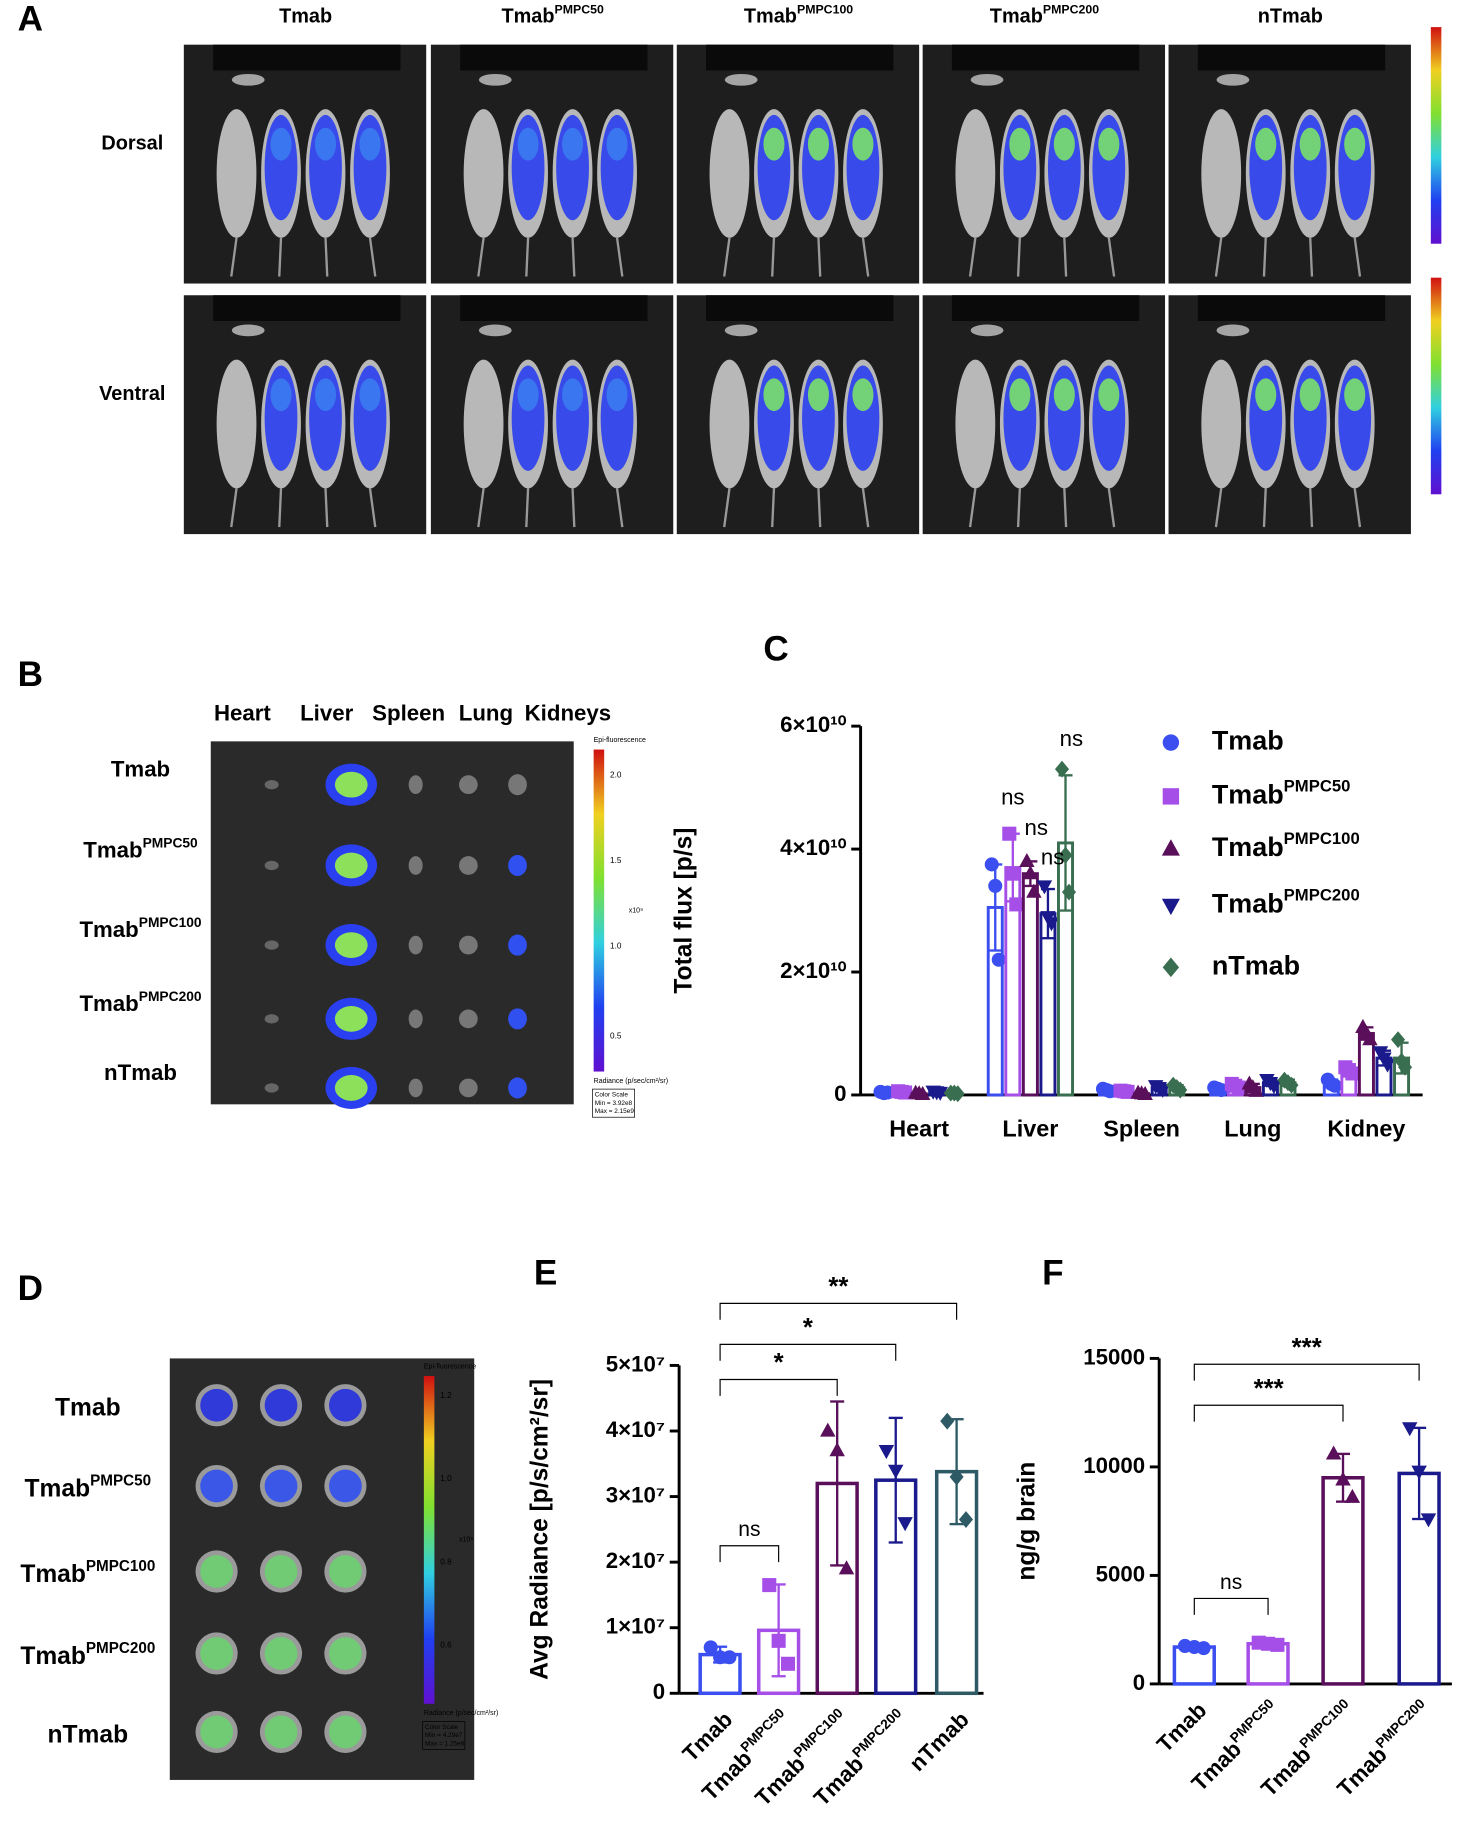 This screenshot has width=1480, height=1841. Describe the element at coordinates (1256, 965) in the screenshot. I see `legend-label: nTmab` at that location.